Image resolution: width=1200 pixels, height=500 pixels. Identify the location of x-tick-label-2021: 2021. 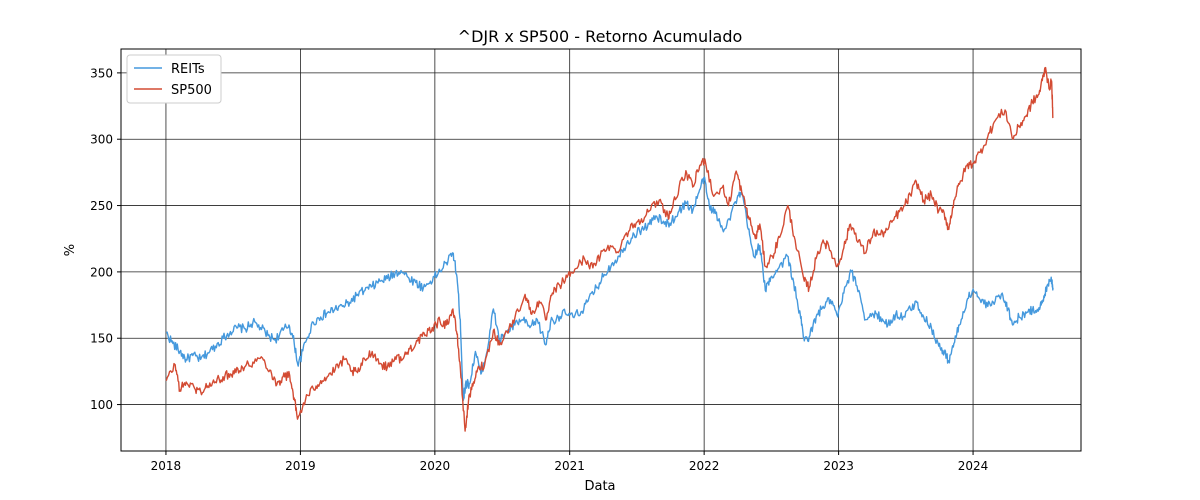
(569, 466).